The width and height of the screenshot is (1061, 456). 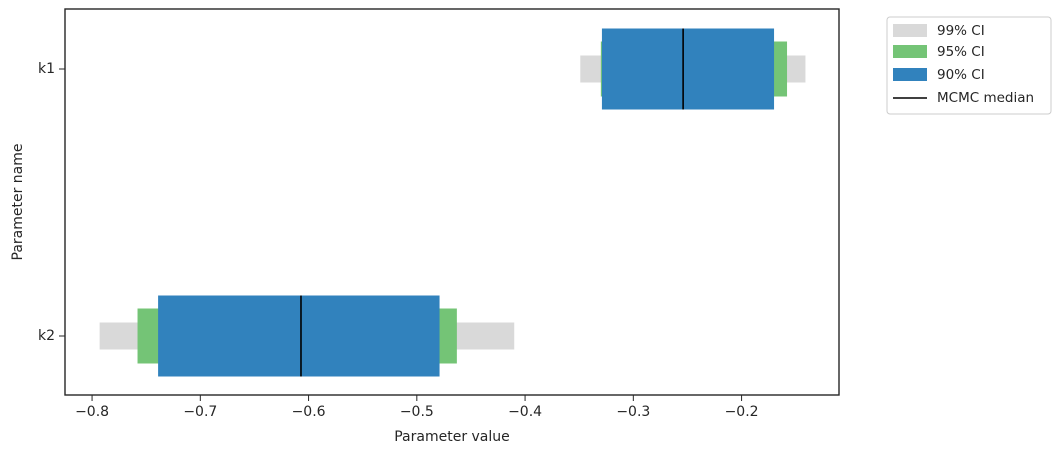 What do you see at coordinates (309, 412) in the screenshot?
I see `x-tick-label: −0.6` at bounding box center [309, 412].